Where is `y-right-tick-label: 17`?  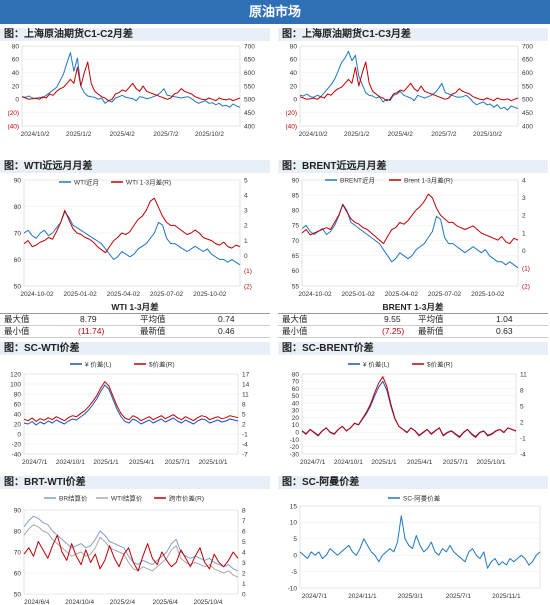
y-right-tick-label: 17 is located at coordinates (246, 374).